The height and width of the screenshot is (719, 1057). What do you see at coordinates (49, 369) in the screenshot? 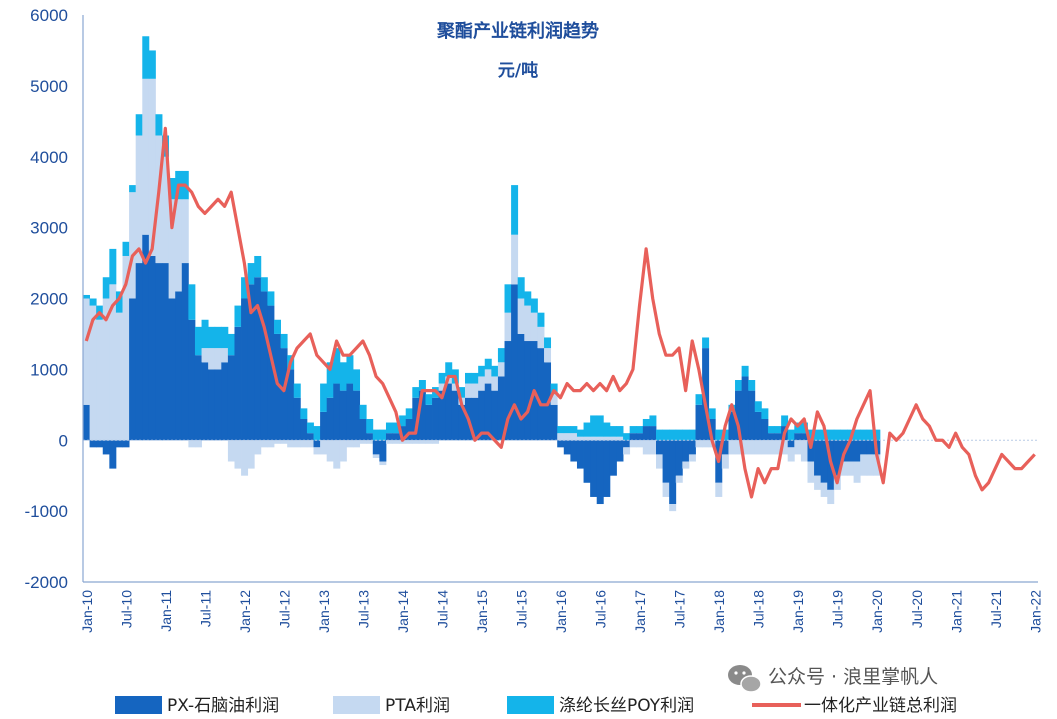
I see `y-tick-label: 1000` at bounding box center [49, 369].